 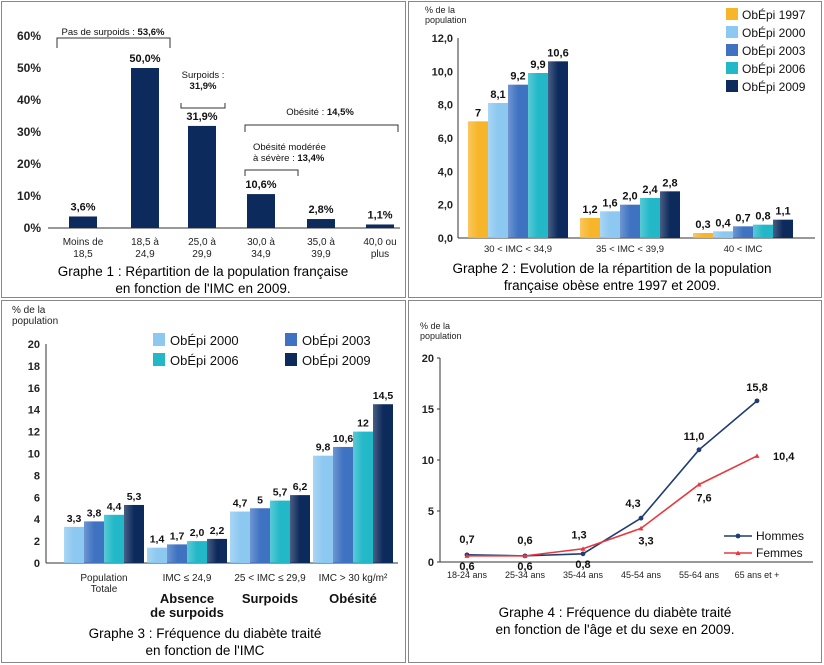 What do you see at coordinates (204, 360) in the screenshot?
I see `graph3-legend-label: ObÉpi 2006` at bounding box center [204, 360].